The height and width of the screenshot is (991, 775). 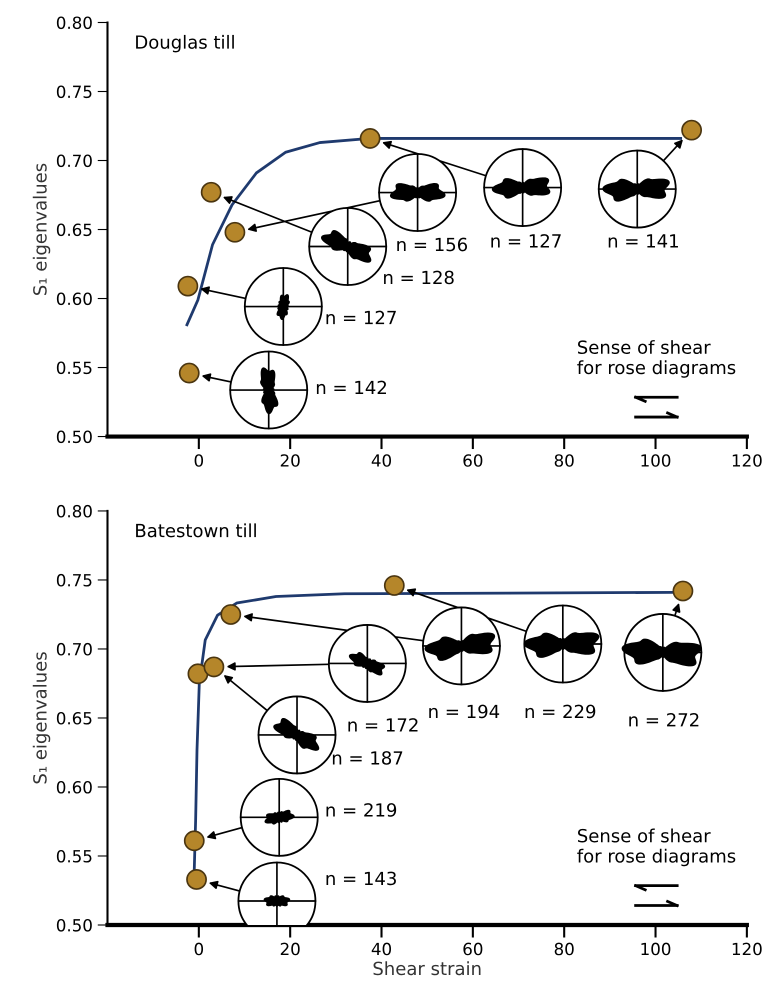 I want to click on annotation: n = 172, so click(x=383, y=725).